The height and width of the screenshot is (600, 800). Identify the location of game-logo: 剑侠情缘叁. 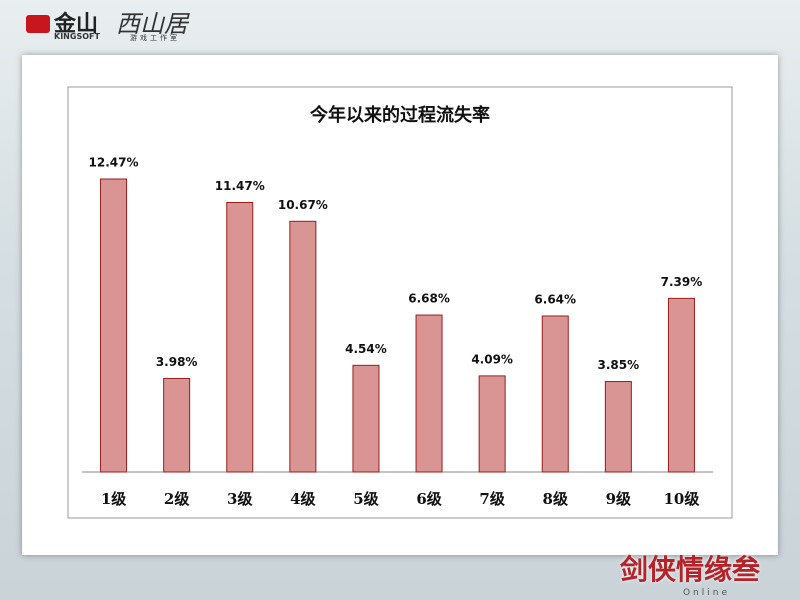
(689, 569).